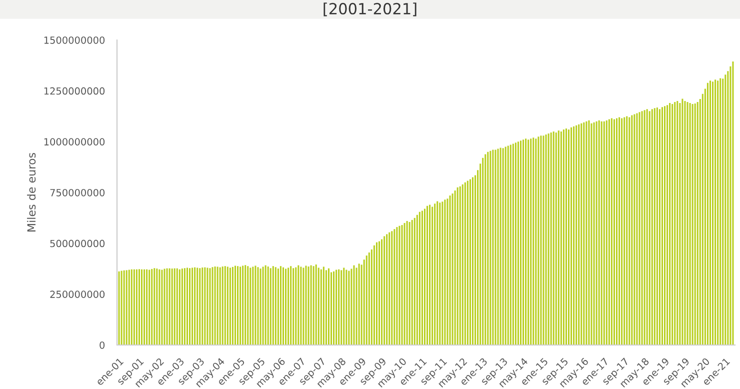  What do you see at coordinates (74, 40) in the screenshot?
I see `y-tick-label: 1500000000` at bounding box center [74, 40].